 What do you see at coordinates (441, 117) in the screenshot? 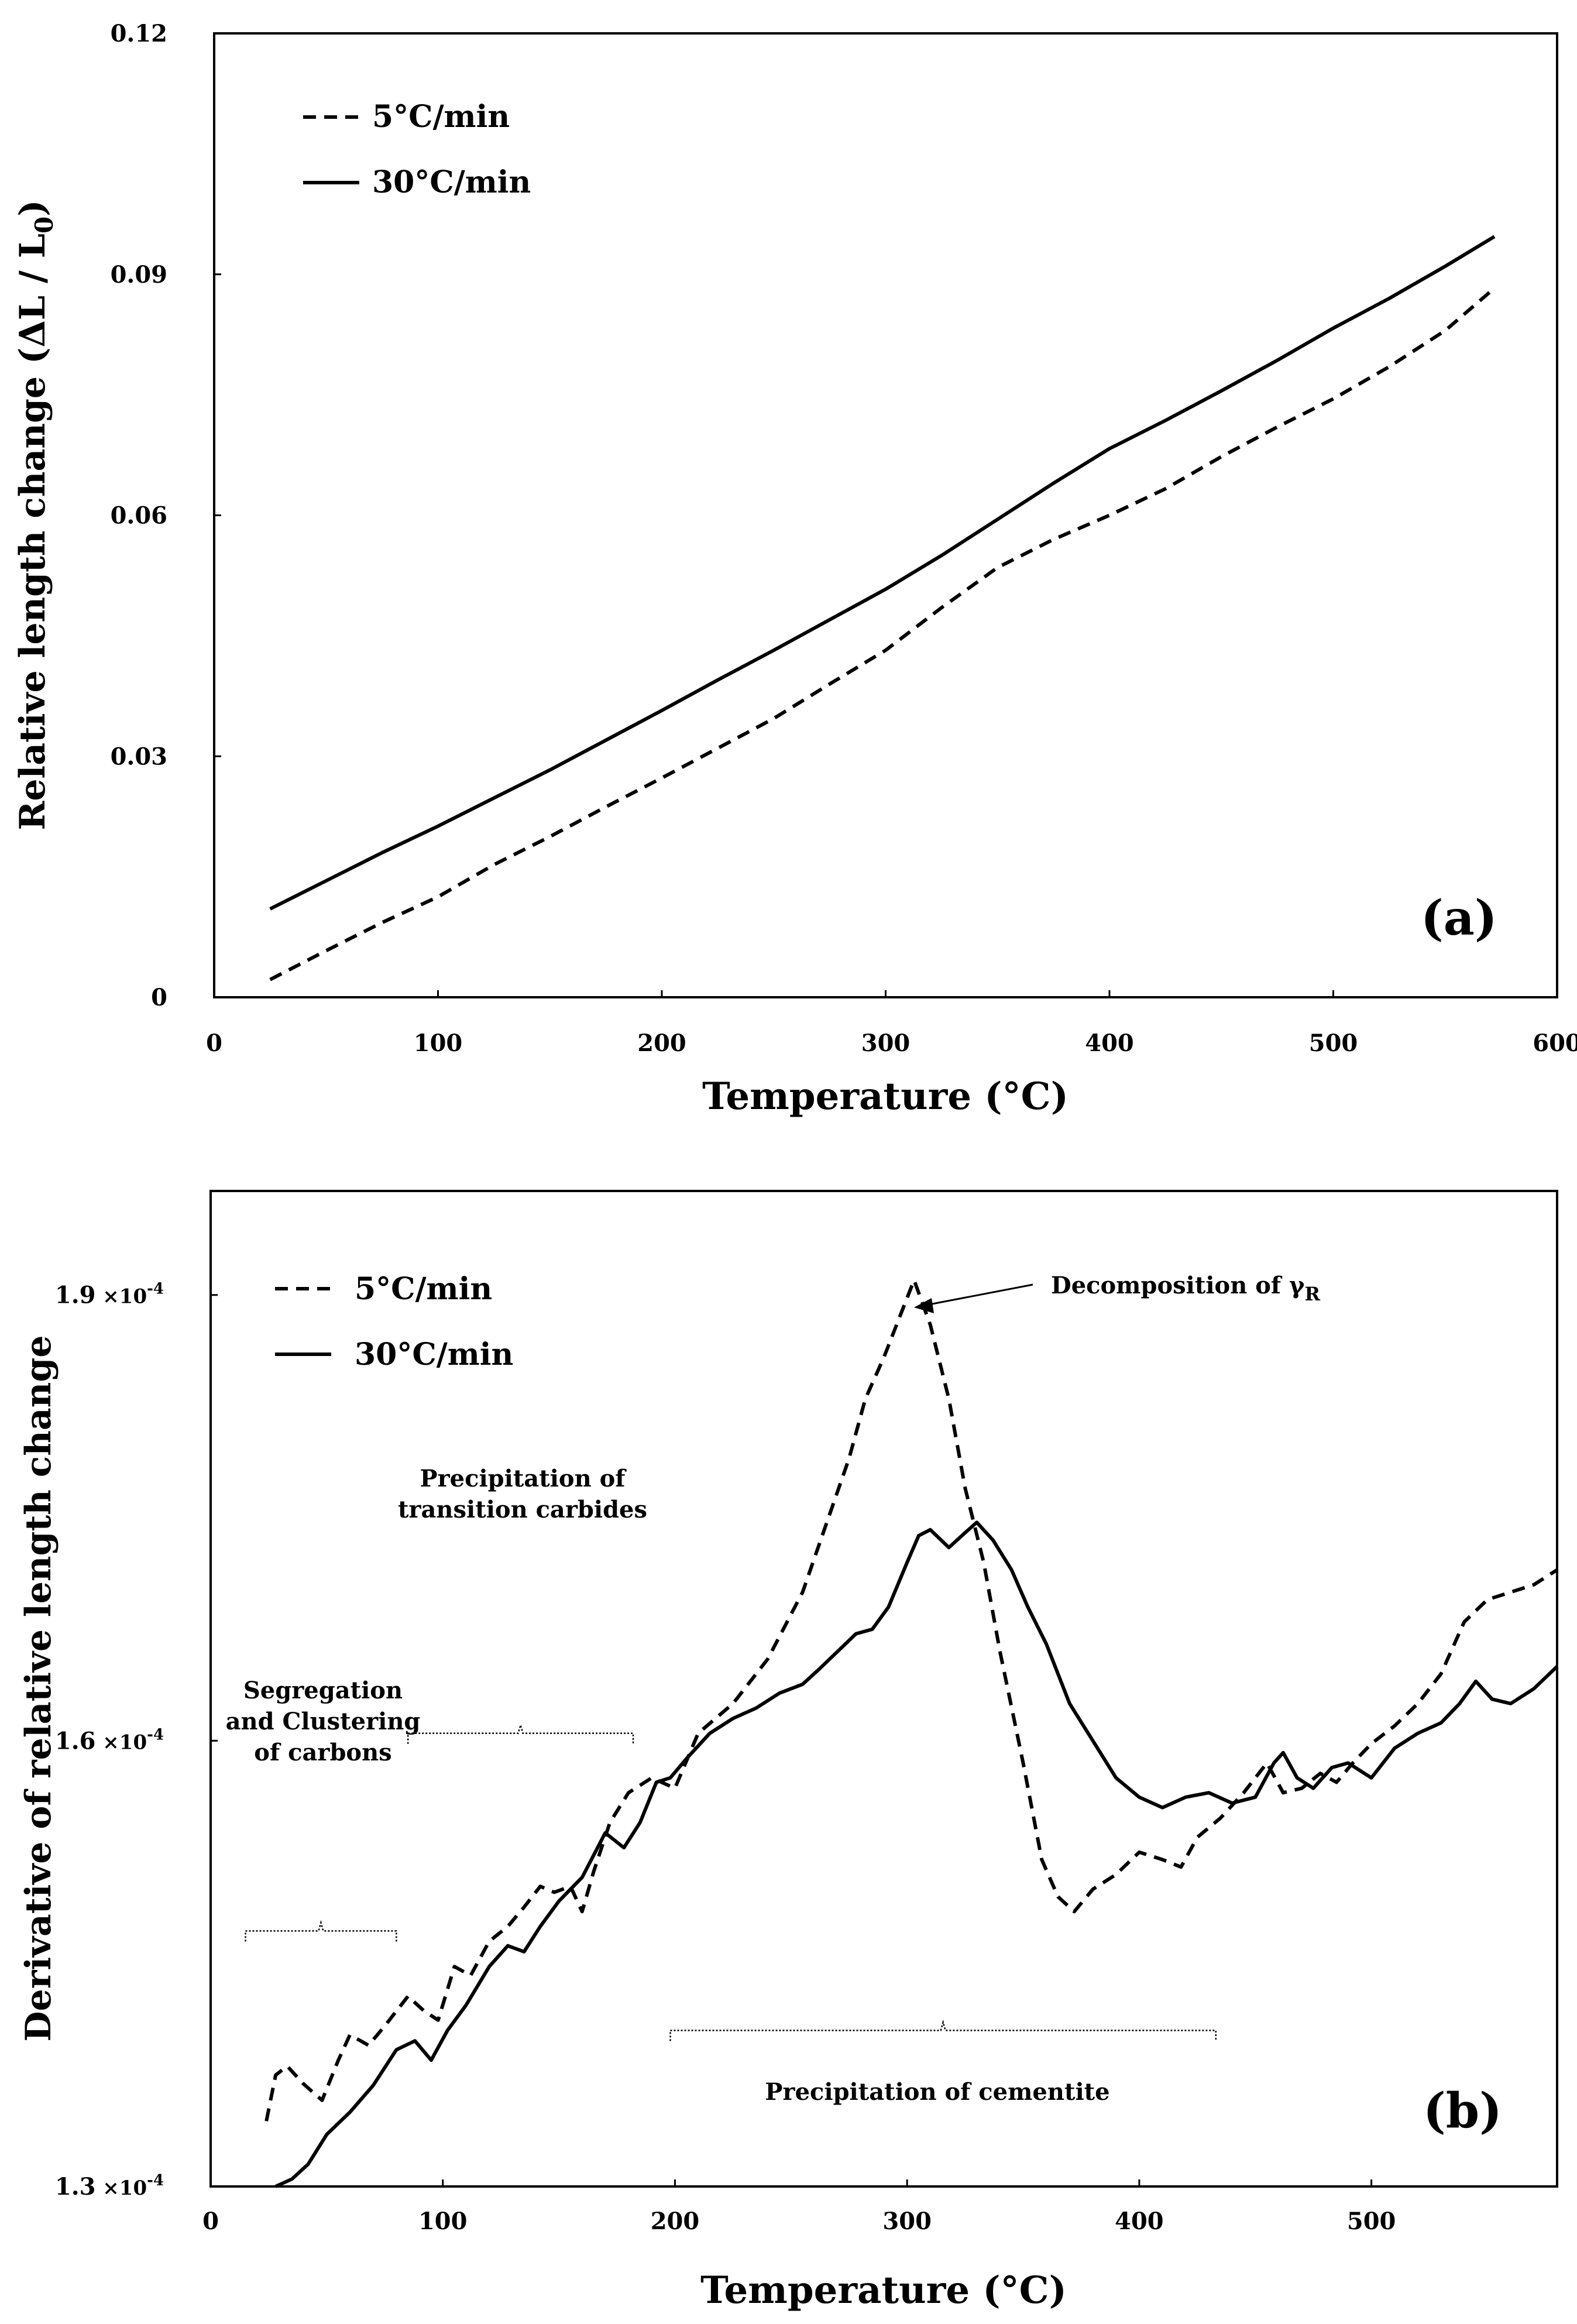
I see `legend-a-label-5: 5°C/min` at bounding box center [441, 117].